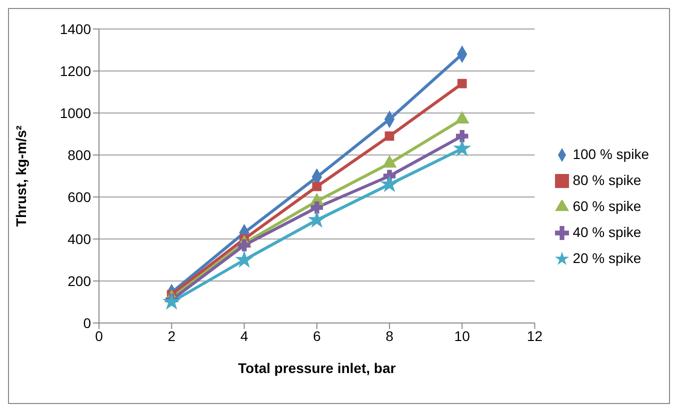 This screenshot has height=412, width=679. I want to click on x-tick-label: 8, so click(390, 336).